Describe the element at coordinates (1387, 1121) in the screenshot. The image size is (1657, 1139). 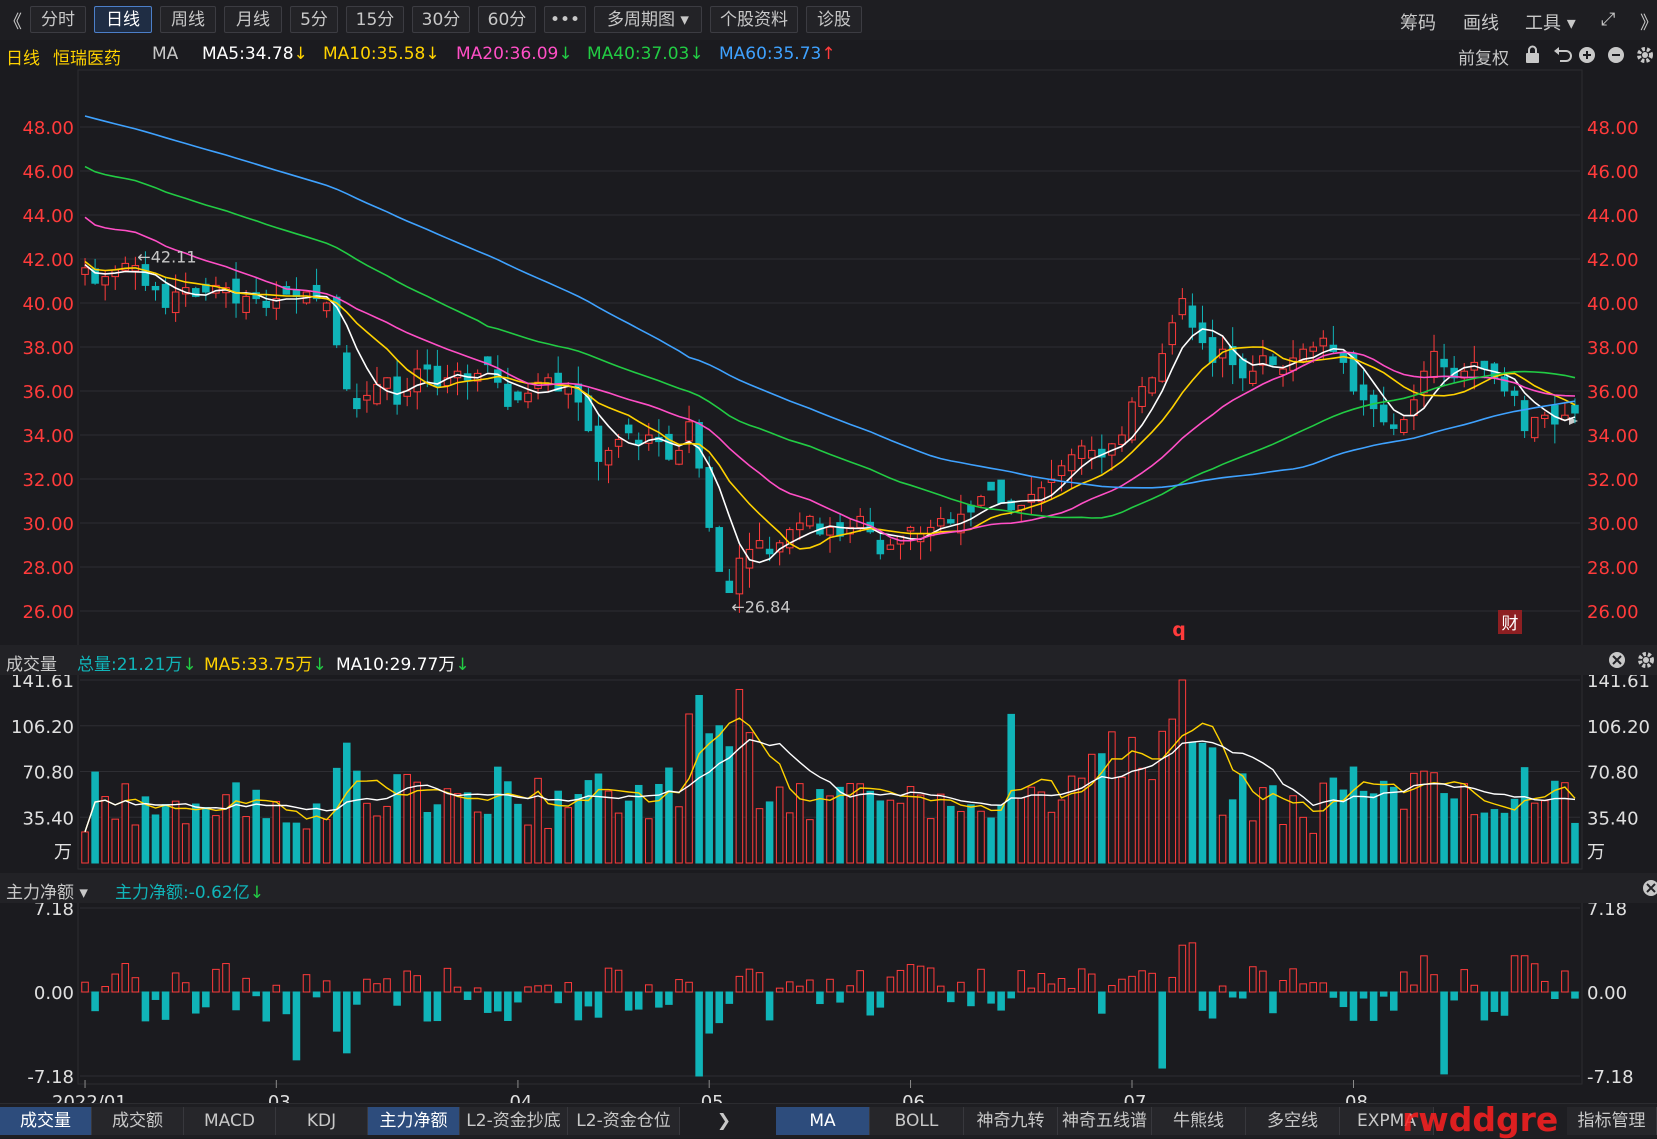
I see `overlay-tab-6: EXPMA` at that location.